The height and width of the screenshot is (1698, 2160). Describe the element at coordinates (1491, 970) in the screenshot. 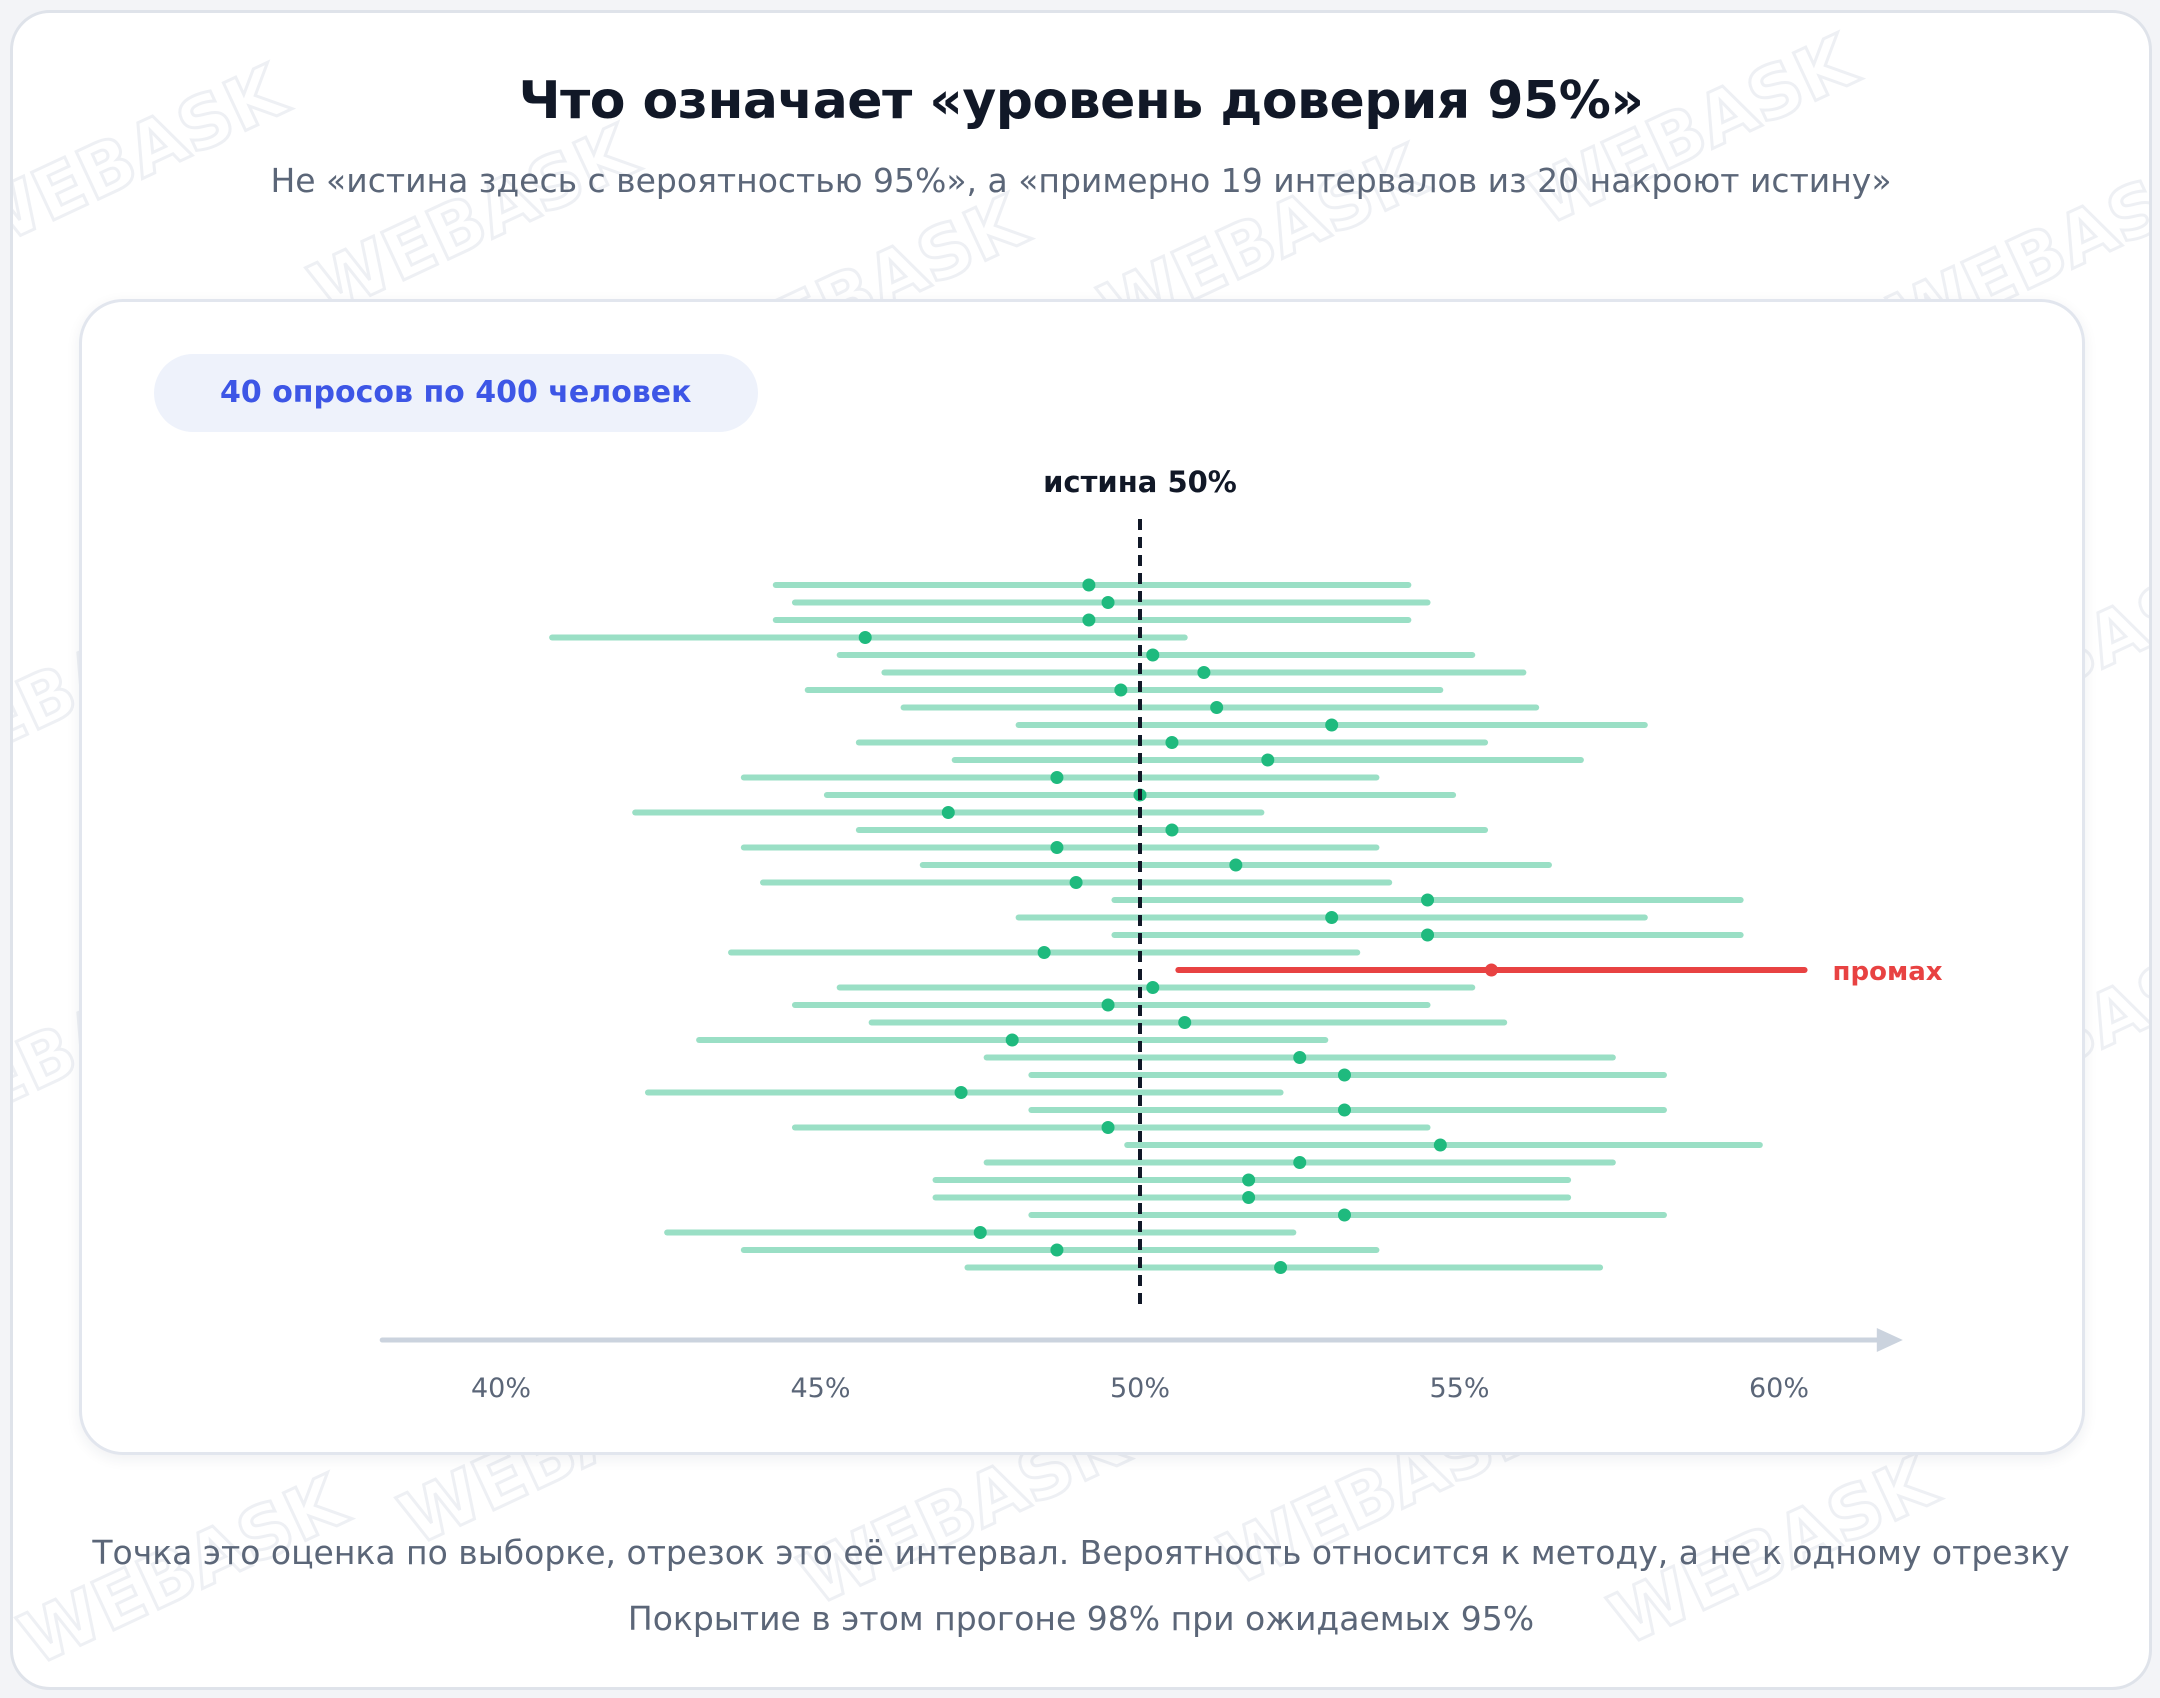

I see `estimate-point-miss` at that location.